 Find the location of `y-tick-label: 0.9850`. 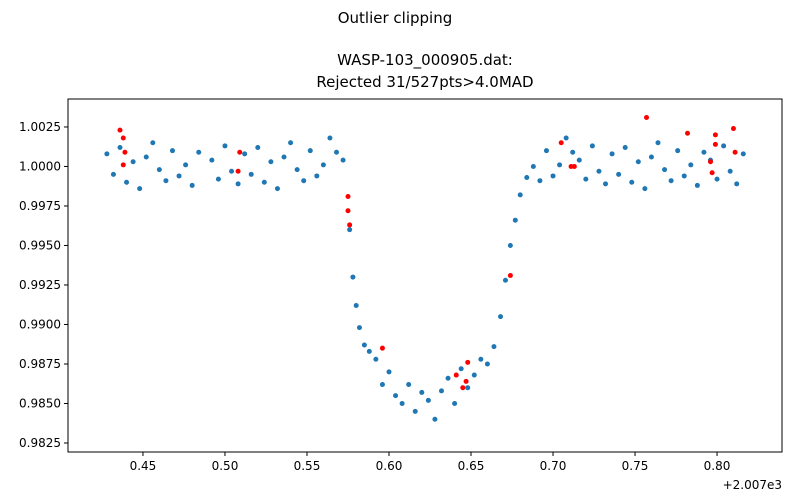

y-tick-label: 0.9850 is located at coordinates (40, 403).